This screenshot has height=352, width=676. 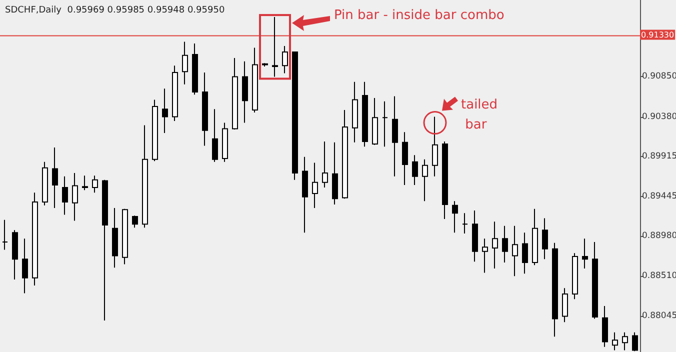 I want to click on annotation: Pin bar - inside bar combo, so click(x=419, y=16).